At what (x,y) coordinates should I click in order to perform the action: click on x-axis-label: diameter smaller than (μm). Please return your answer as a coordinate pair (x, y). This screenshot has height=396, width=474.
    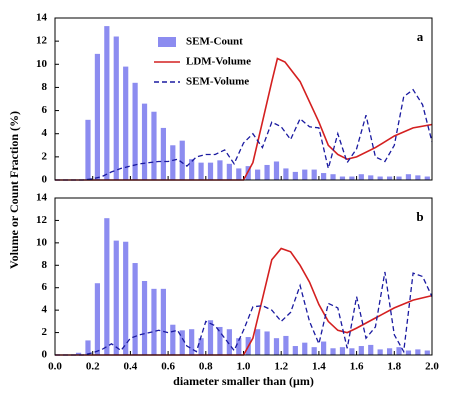
    Looking at the image, I should click on (243, 381).